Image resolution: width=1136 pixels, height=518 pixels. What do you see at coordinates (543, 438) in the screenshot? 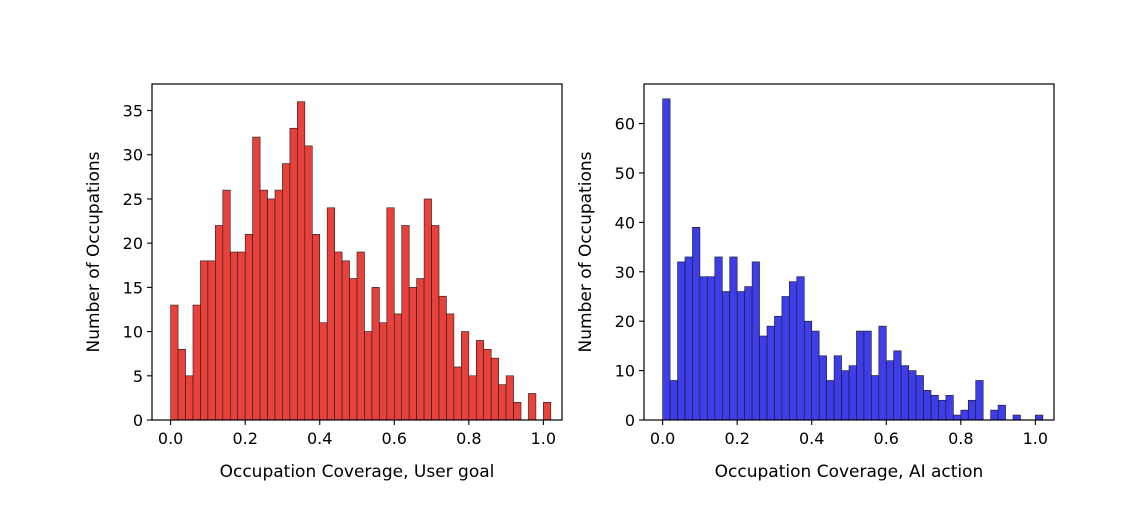
I see `left-x-tick-label: 1.0` at bounding box center [543, 438].